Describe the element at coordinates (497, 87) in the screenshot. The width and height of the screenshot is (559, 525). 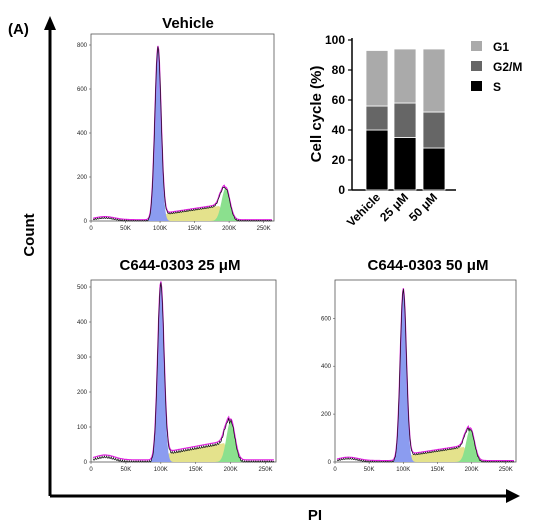
I see `legend-label: S` at that location.